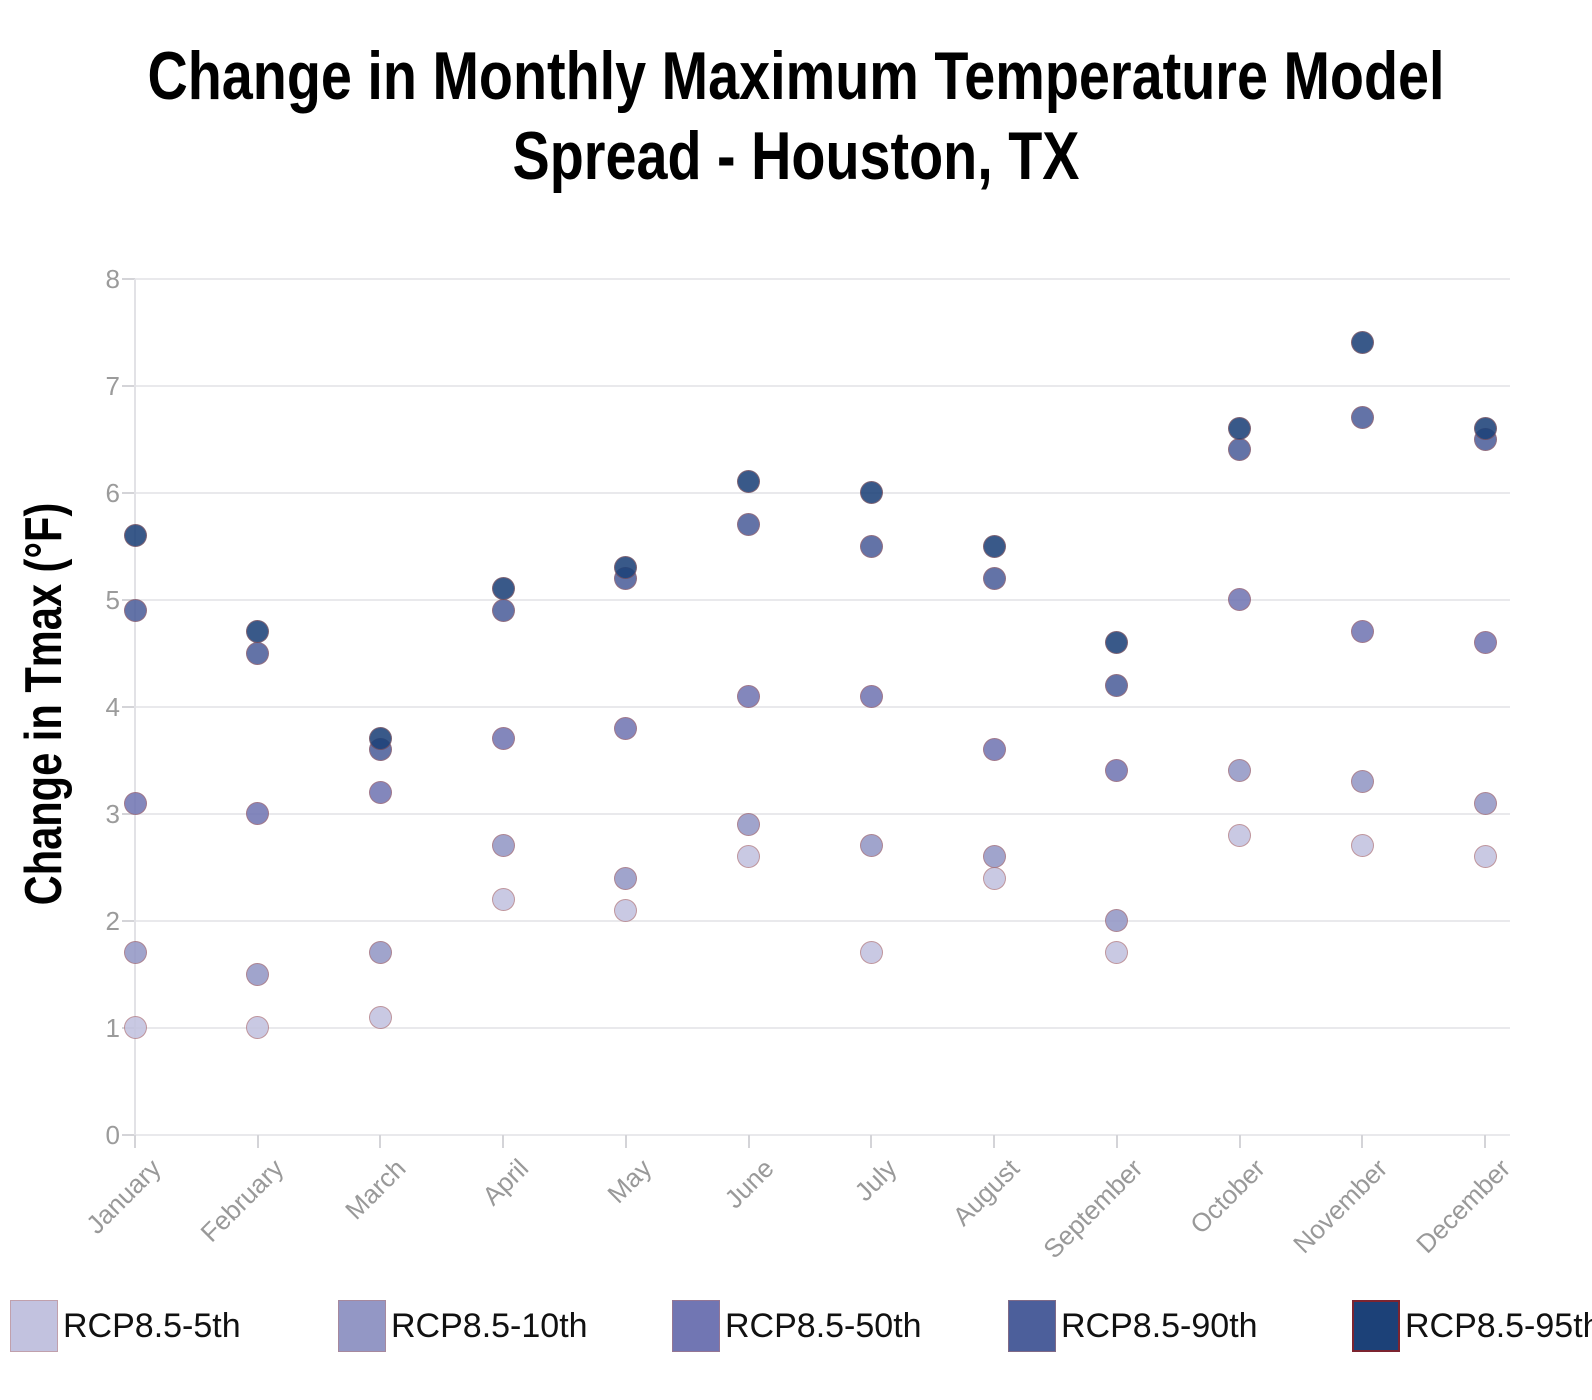 This screenshot has width=1592, height=1400. Describe the element at coordinates (629, 1181) in the screenshot. I see `x-axis-label: May` at that location.